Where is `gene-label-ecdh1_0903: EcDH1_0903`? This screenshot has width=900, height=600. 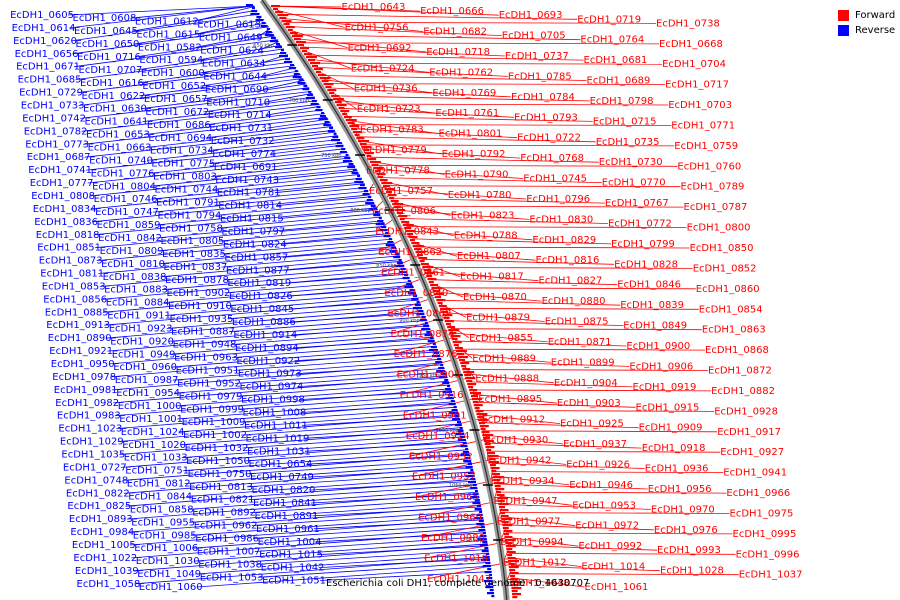 gene-label-ecdh1_0903: EcDH1_0903 is located at coordinates (589, 403).